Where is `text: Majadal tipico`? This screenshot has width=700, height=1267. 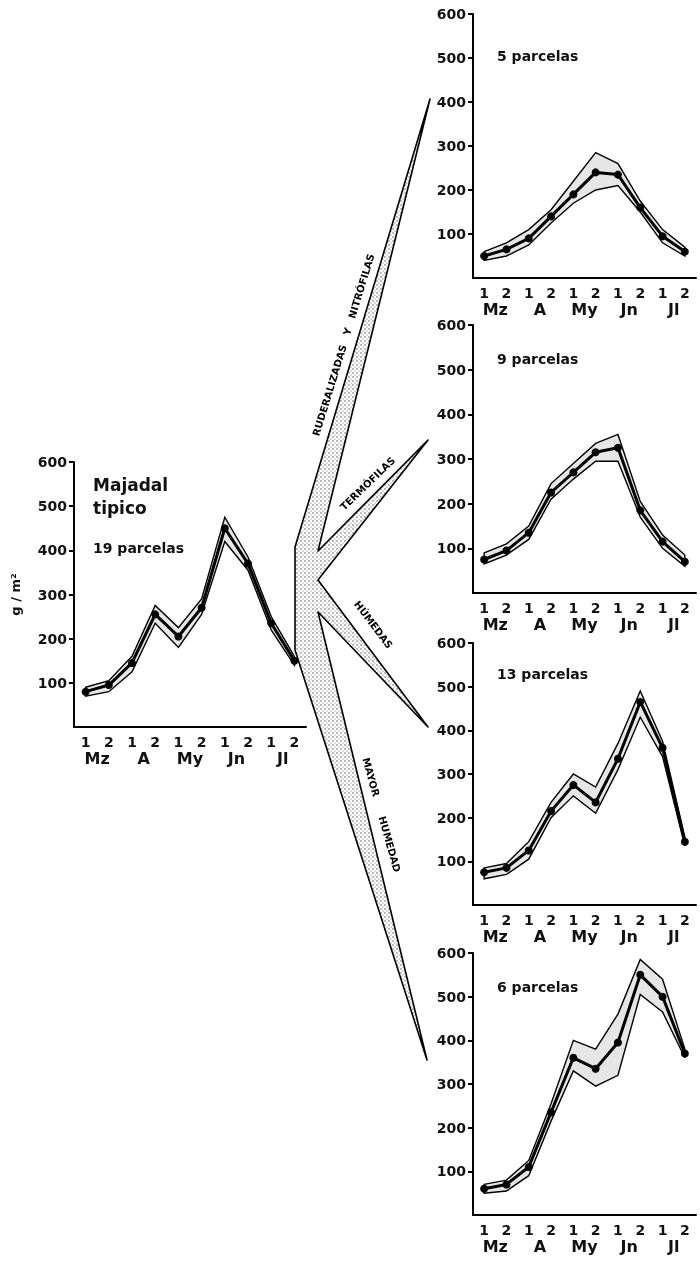 text: Majadal tipico is located at coordinates (134, 496).